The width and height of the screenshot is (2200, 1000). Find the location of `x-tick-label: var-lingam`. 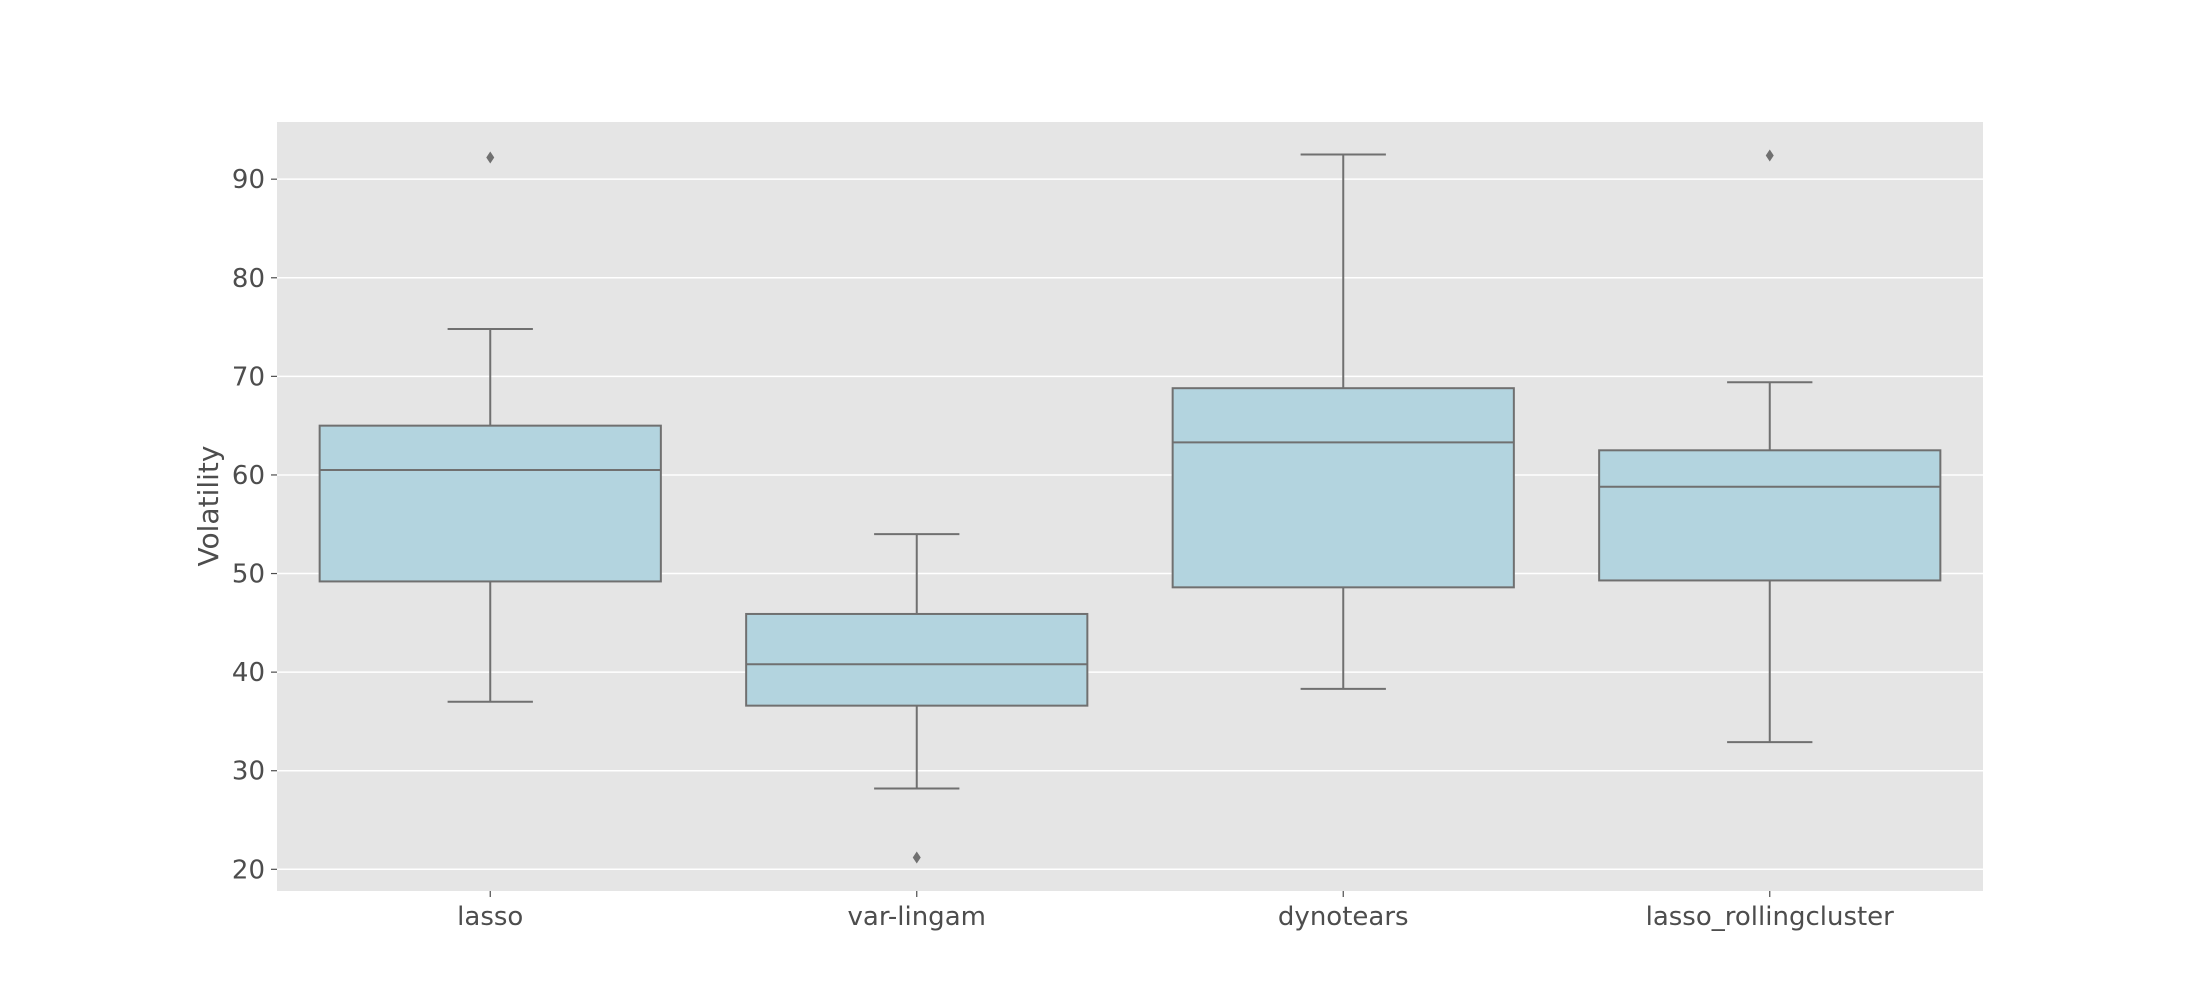

x-tick-label: var-lingam is located at coordinates (917, 917).